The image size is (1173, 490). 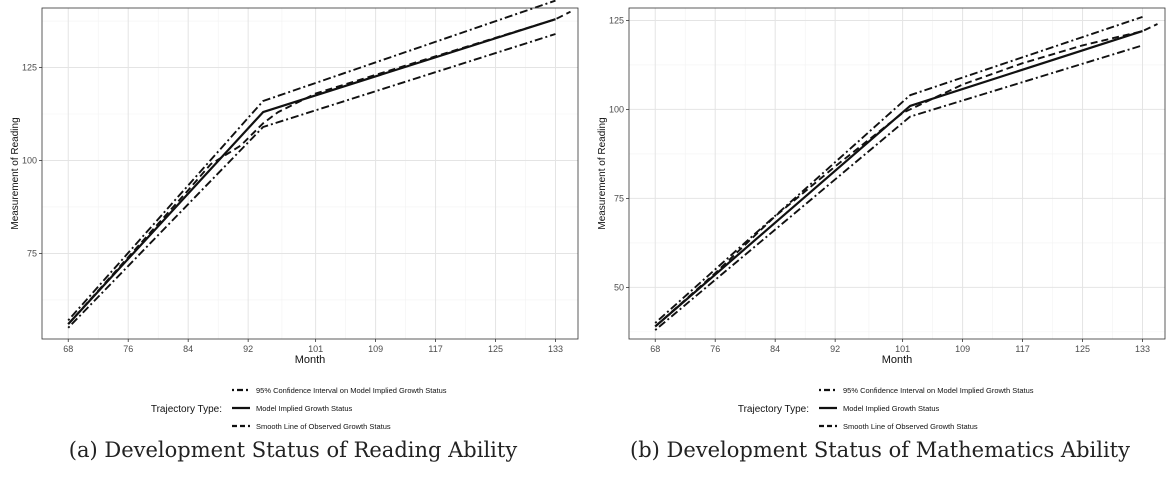 What do you see at coordinates (619, 287) in the screenshot?
I see `y-tick-label: 50` at bounding box center [619, 287].